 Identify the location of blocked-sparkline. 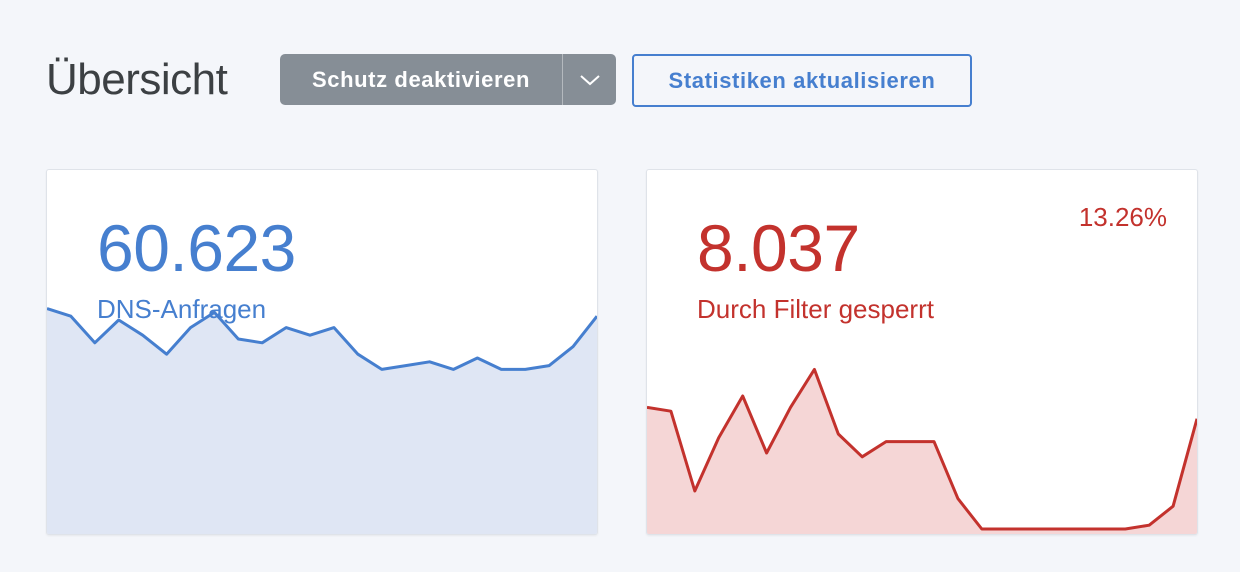
(922, 450).